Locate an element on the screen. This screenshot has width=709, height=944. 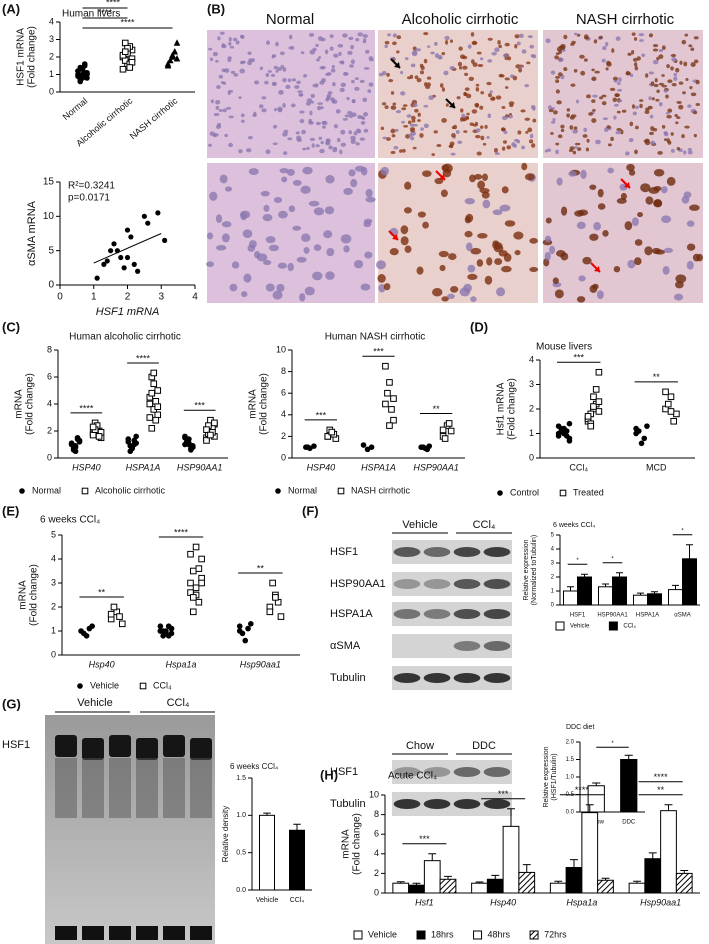
significance-label: ** is located at coordinates (661, 790).